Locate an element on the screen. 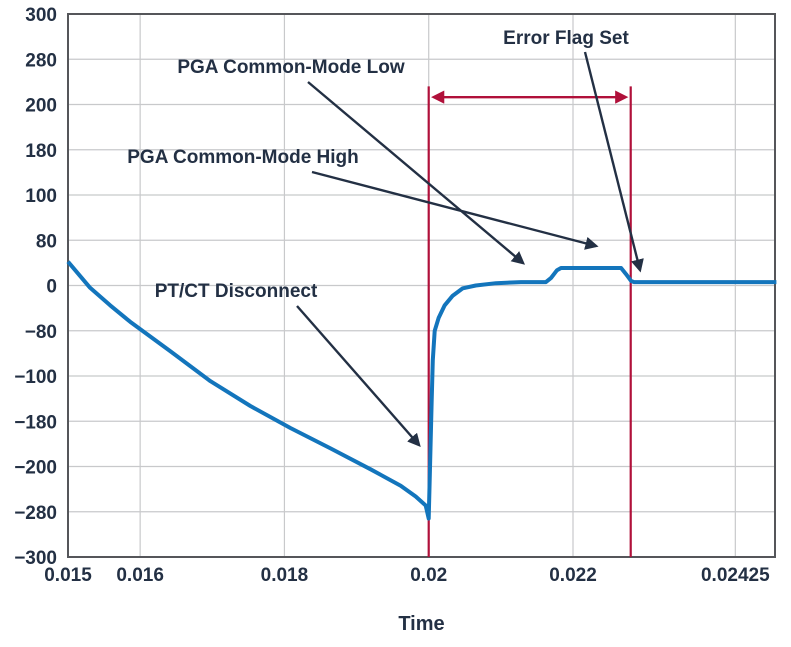 This screenshot has height=647, width=791. y-tick-label: −80 is located at coordinates (41, 332).